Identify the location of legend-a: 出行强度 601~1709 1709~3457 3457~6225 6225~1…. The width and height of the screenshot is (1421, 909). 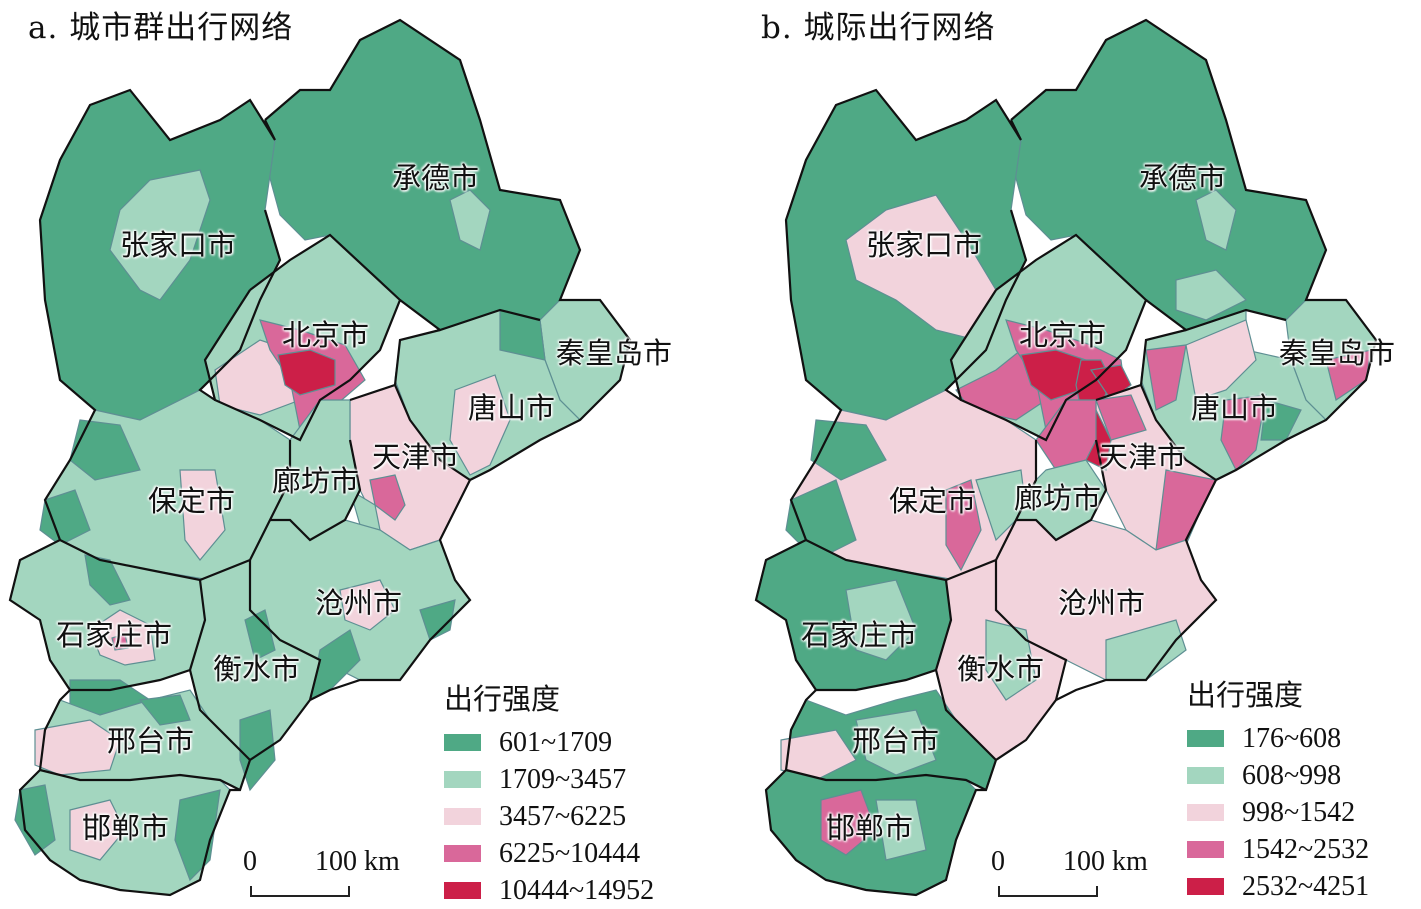
(549, 792).